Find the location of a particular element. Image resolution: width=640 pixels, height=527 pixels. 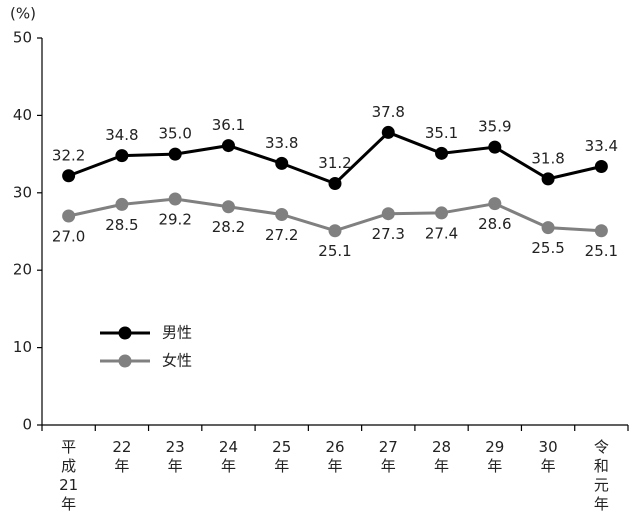

data-label: 27.2 is located at coordinates (281, 235).